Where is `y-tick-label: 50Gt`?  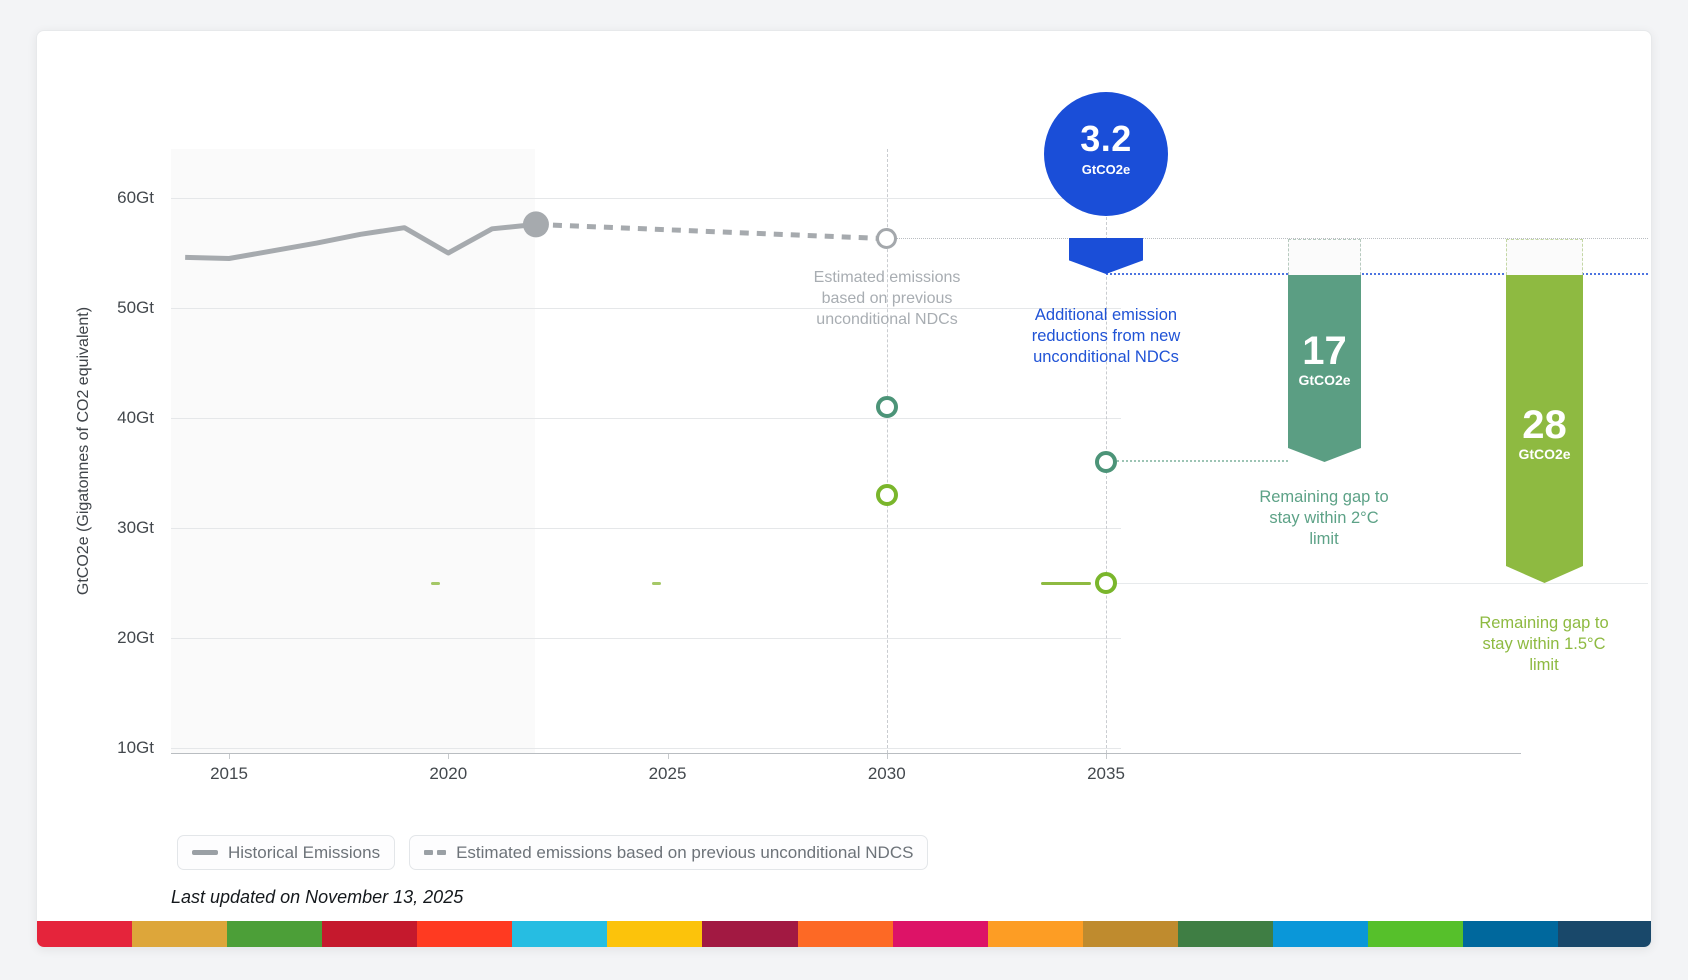
y-tick-label: 50Gt is located at coordinates (135, 307).